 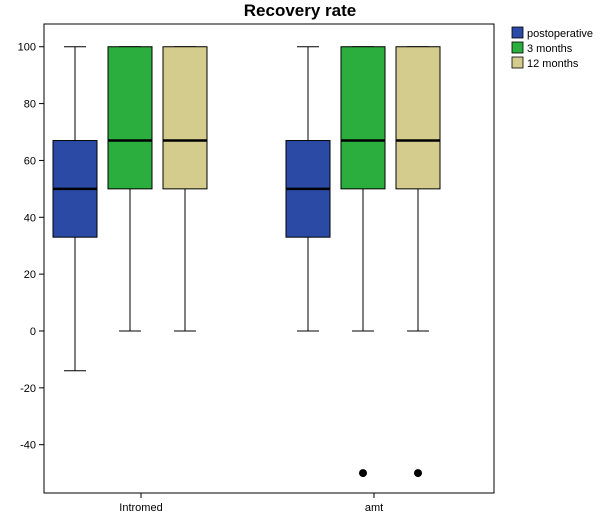 I want to click on y-tick-label: 20, so click(x=30, y=275).